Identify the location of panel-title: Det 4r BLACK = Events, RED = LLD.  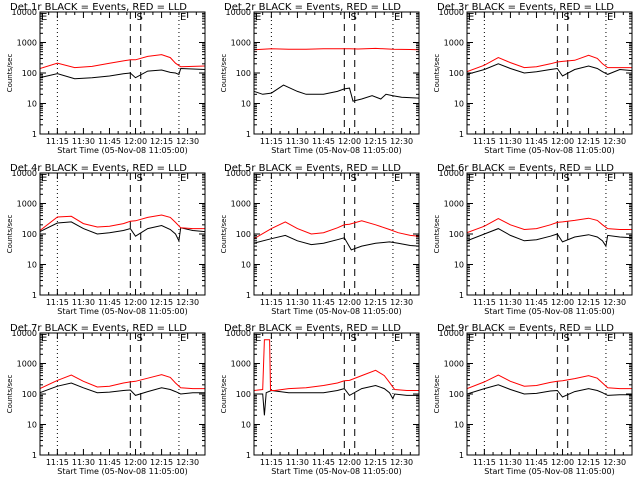
(98, 168).